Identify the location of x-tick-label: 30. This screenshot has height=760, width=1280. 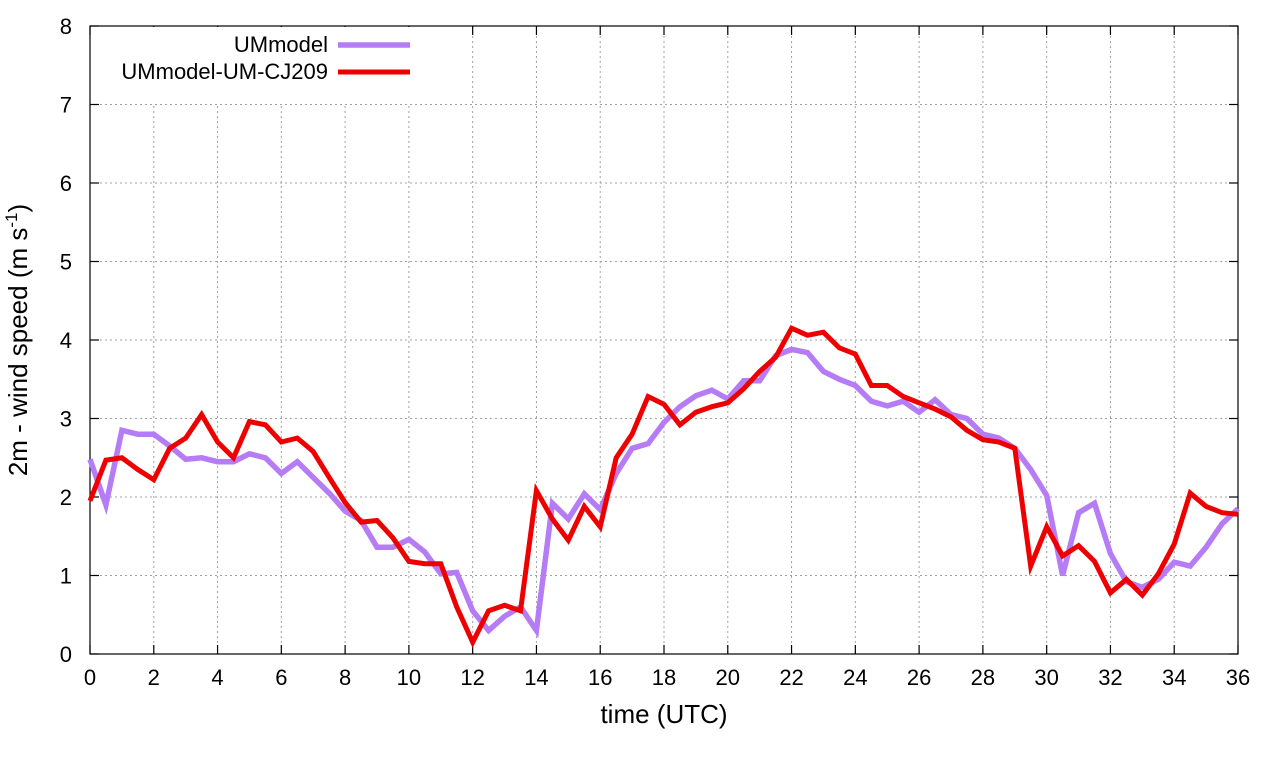
(1046, 677).